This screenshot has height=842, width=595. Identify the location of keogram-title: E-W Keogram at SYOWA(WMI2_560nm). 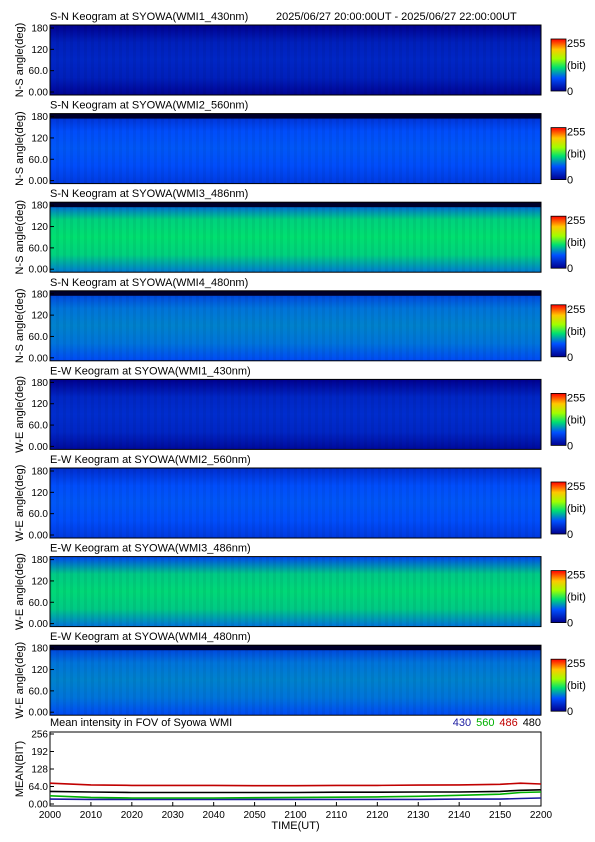
(150, 460).